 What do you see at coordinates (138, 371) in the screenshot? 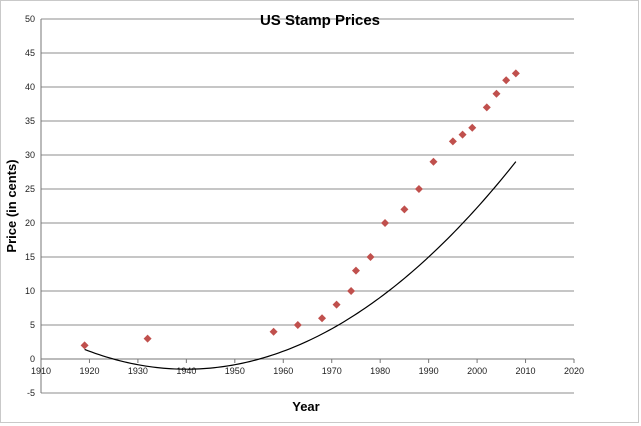
I see `x-tick-label: 1930` at bounding box center [138, 371].